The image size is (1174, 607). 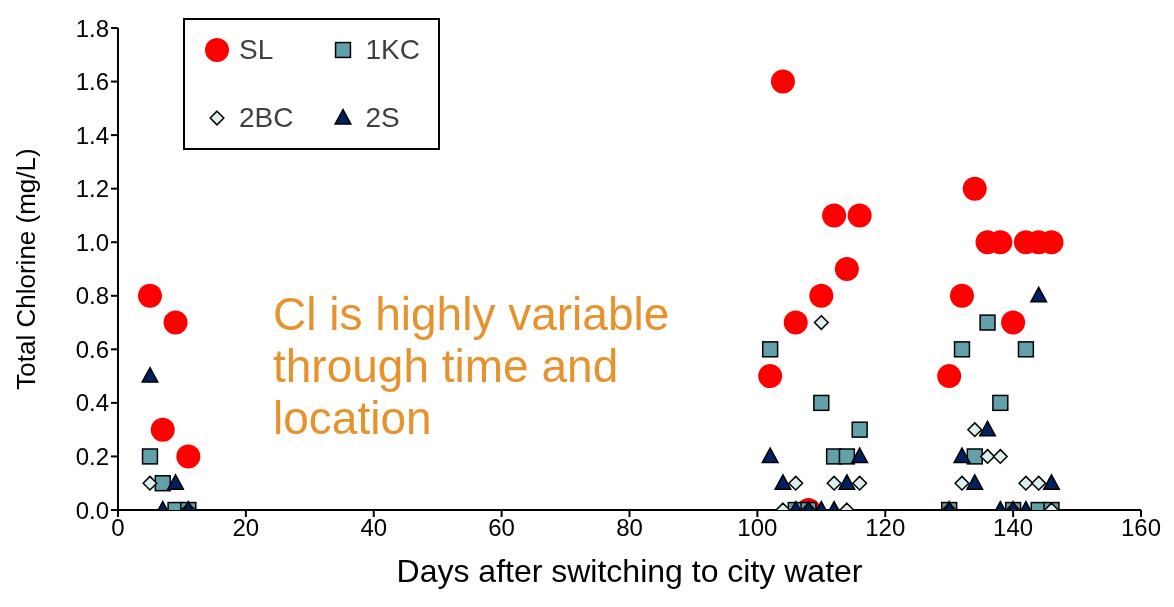 What do you see at coordinates (266, 118) in the screenshot?
I see `legend-label: 2BC` at bounding box center [266, 118].